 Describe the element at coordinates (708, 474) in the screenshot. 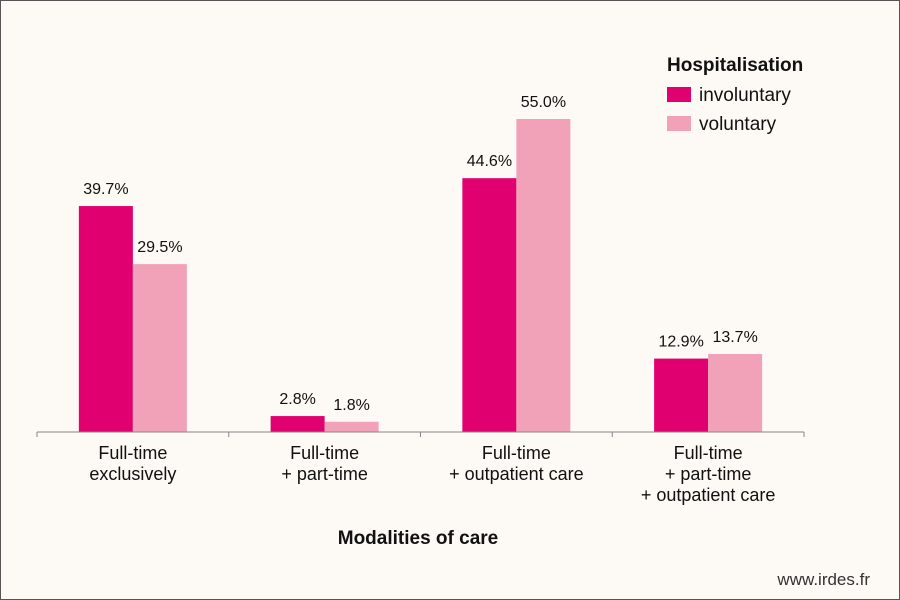

I see `category-label: Full-time + part-time + outpatient care` at that location.